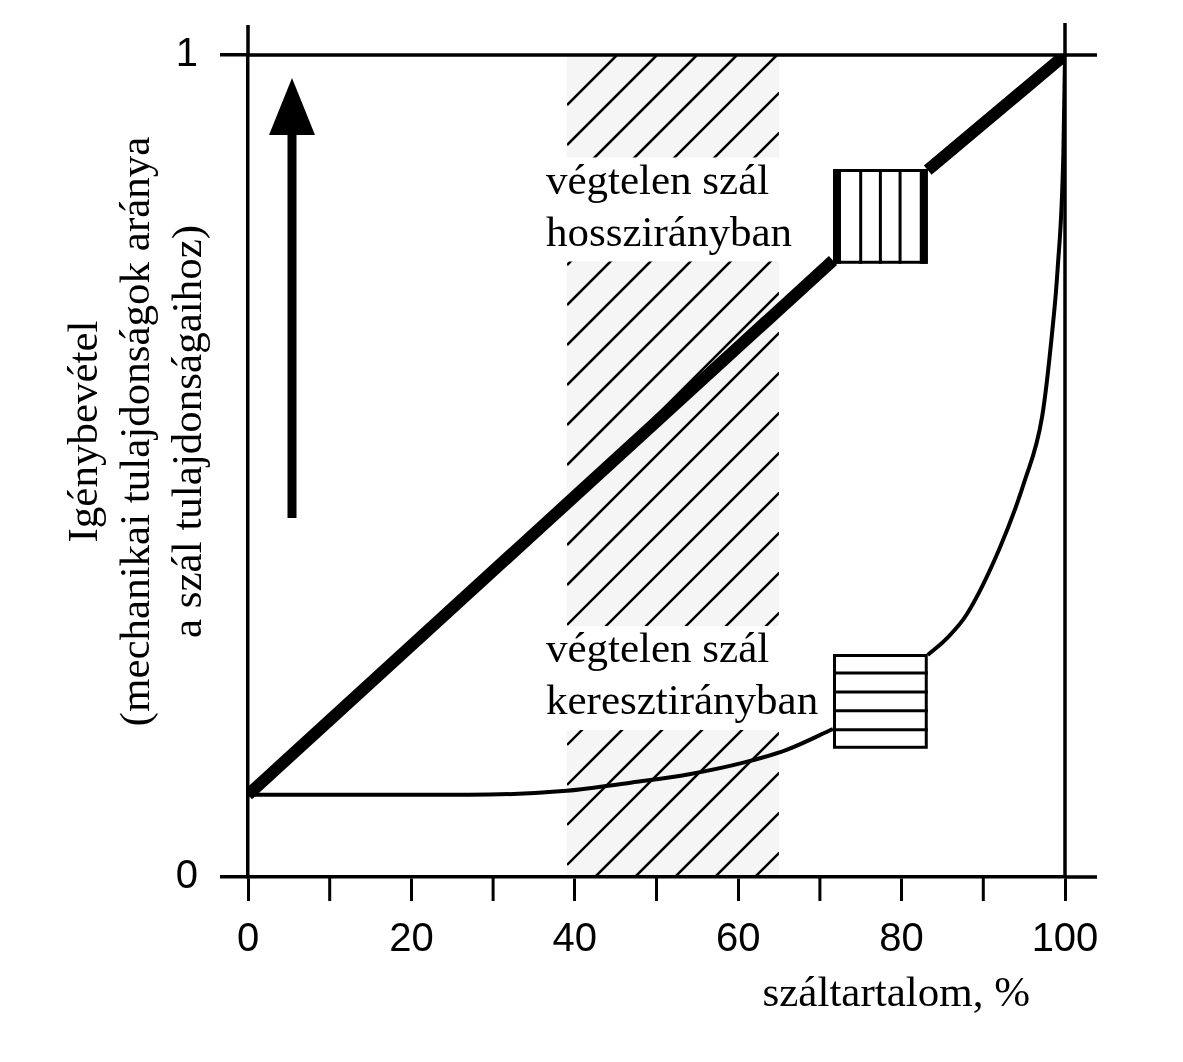 The image size is (1183, 1062). I want to click on y-tick-label: 1, so click(186, 52).